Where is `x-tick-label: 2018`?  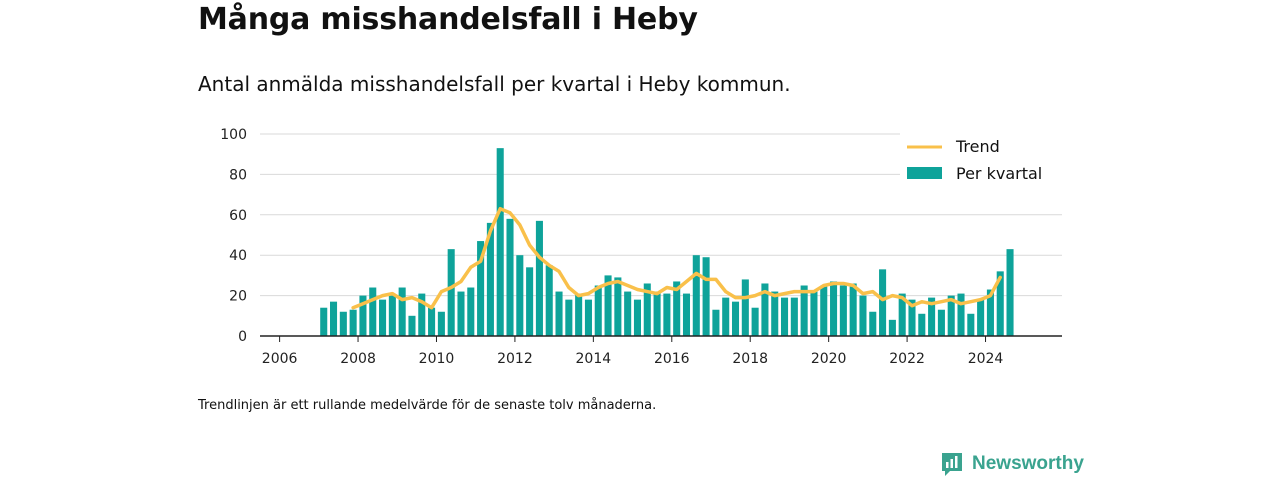
x-tick-label: 2018 is located at coordinates (750, 359).